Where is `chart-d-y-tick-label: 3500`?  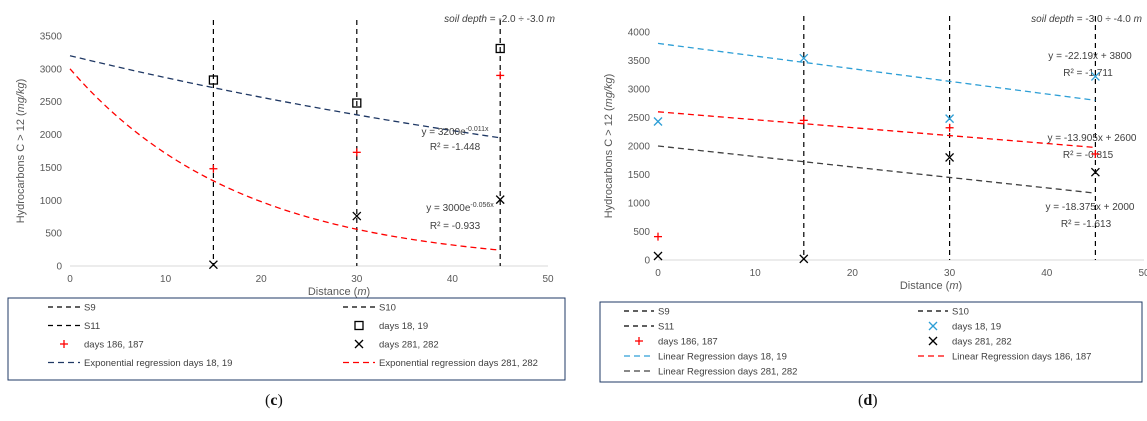
chart-d-y-tick-label: 3500 is located at coordinates (639, 61).